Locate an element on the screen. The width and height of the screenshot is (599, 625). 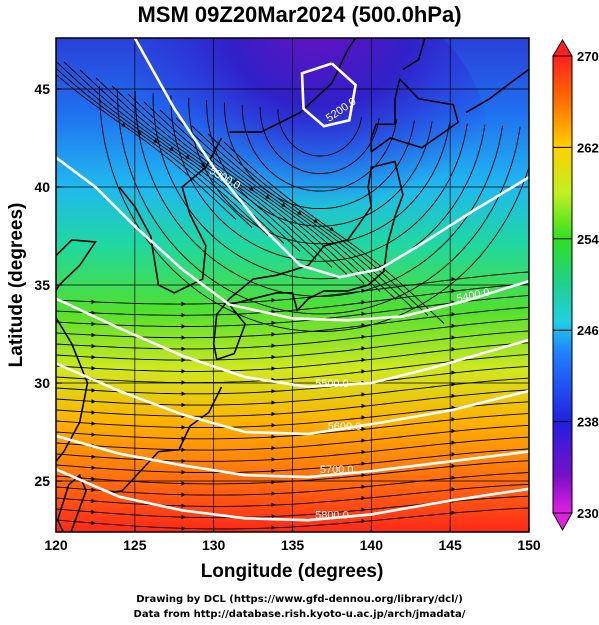
colorbar-tick-label: 230 is located at coordinates (588, 513).